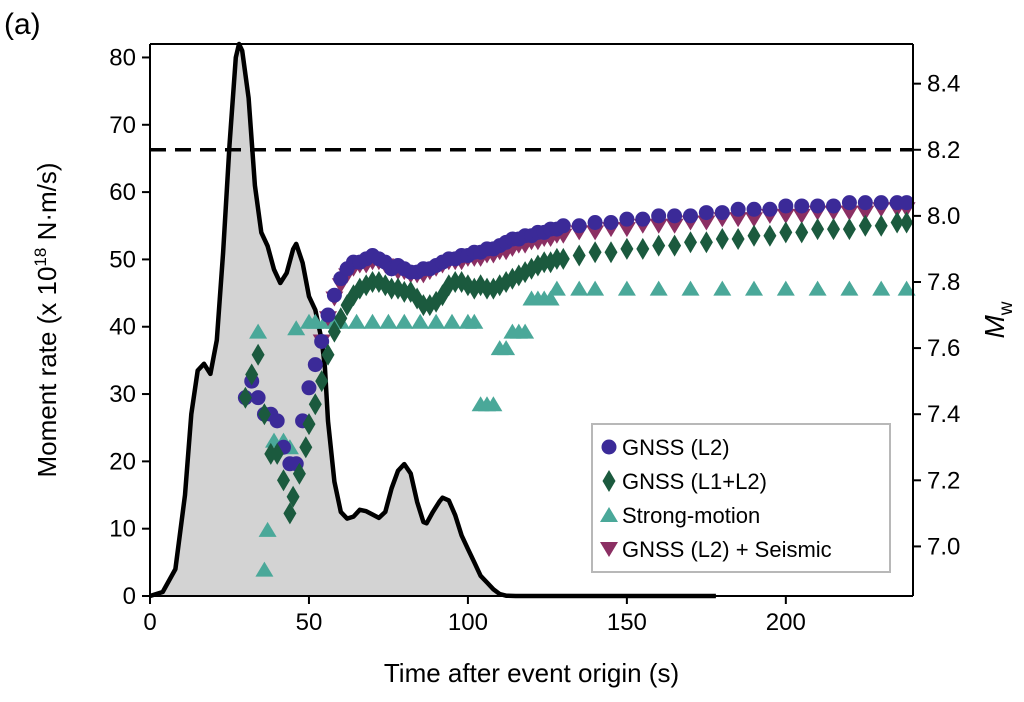 This screenshot has height=702, width=1024. Describe the element at coordinates (943, 150) in the screenshot. I see `y2-tick-label: 8.2` at that location.